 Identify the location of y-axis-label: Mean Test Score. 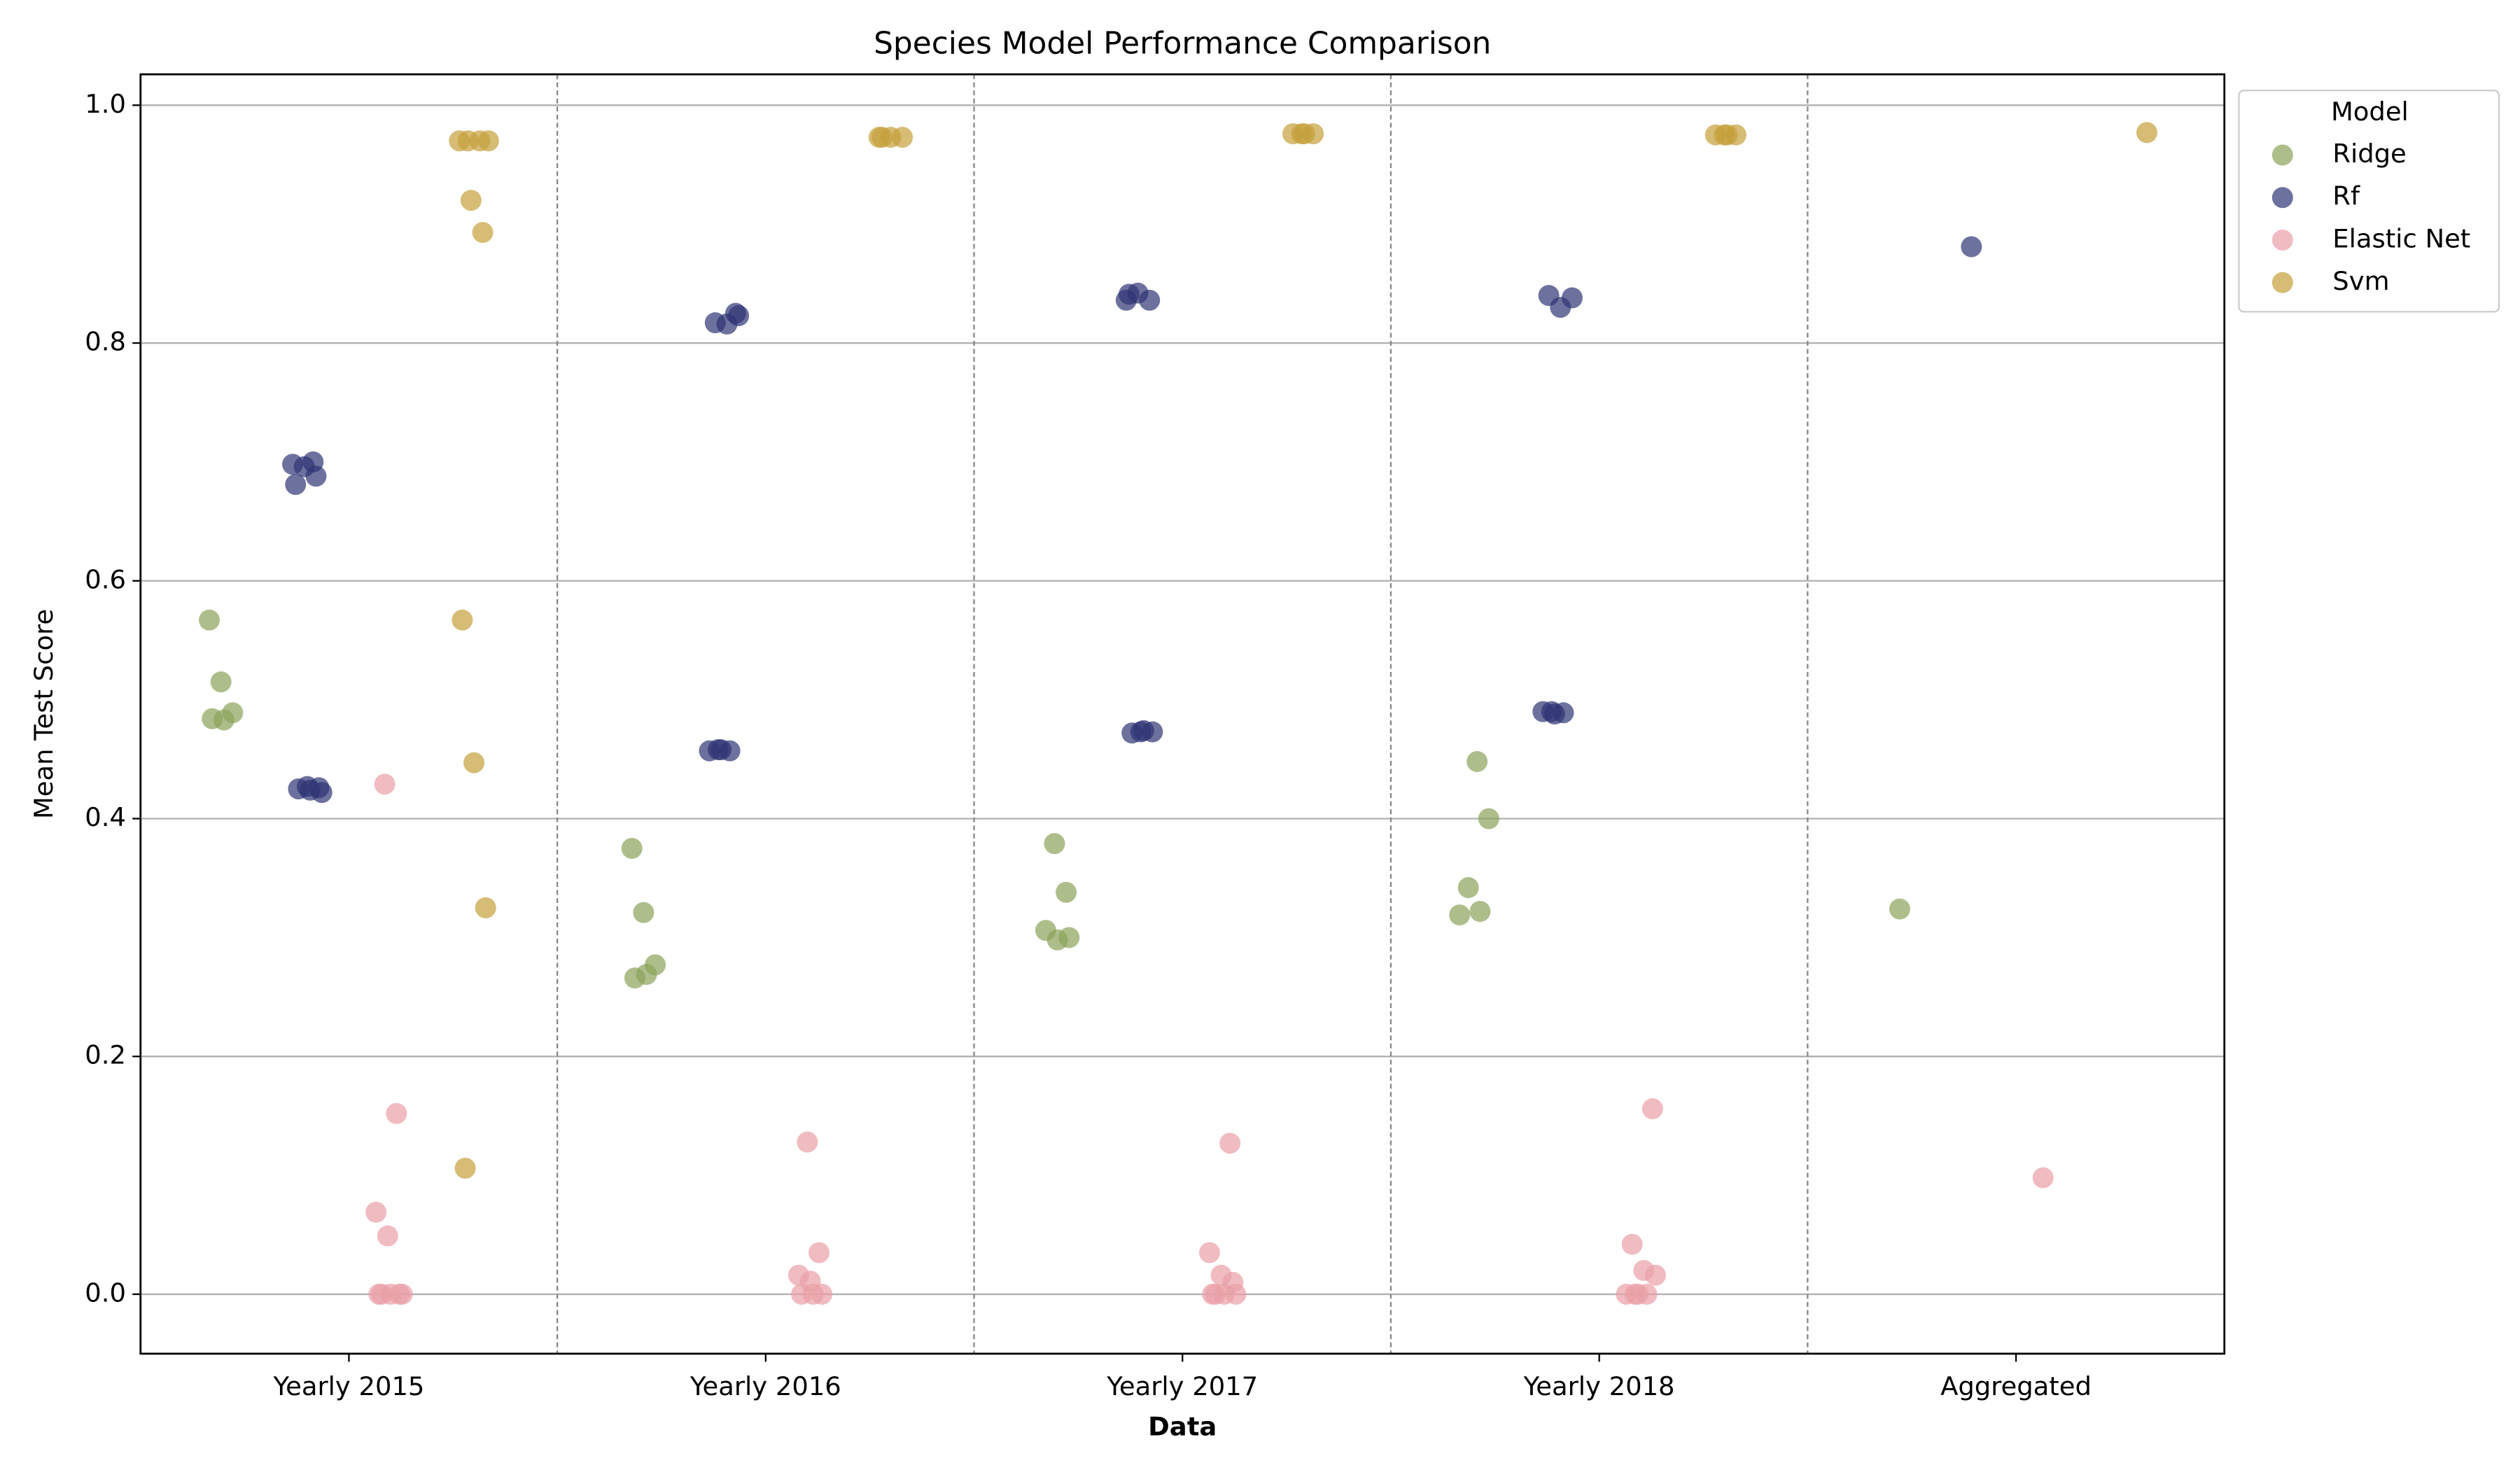
(44, 714).